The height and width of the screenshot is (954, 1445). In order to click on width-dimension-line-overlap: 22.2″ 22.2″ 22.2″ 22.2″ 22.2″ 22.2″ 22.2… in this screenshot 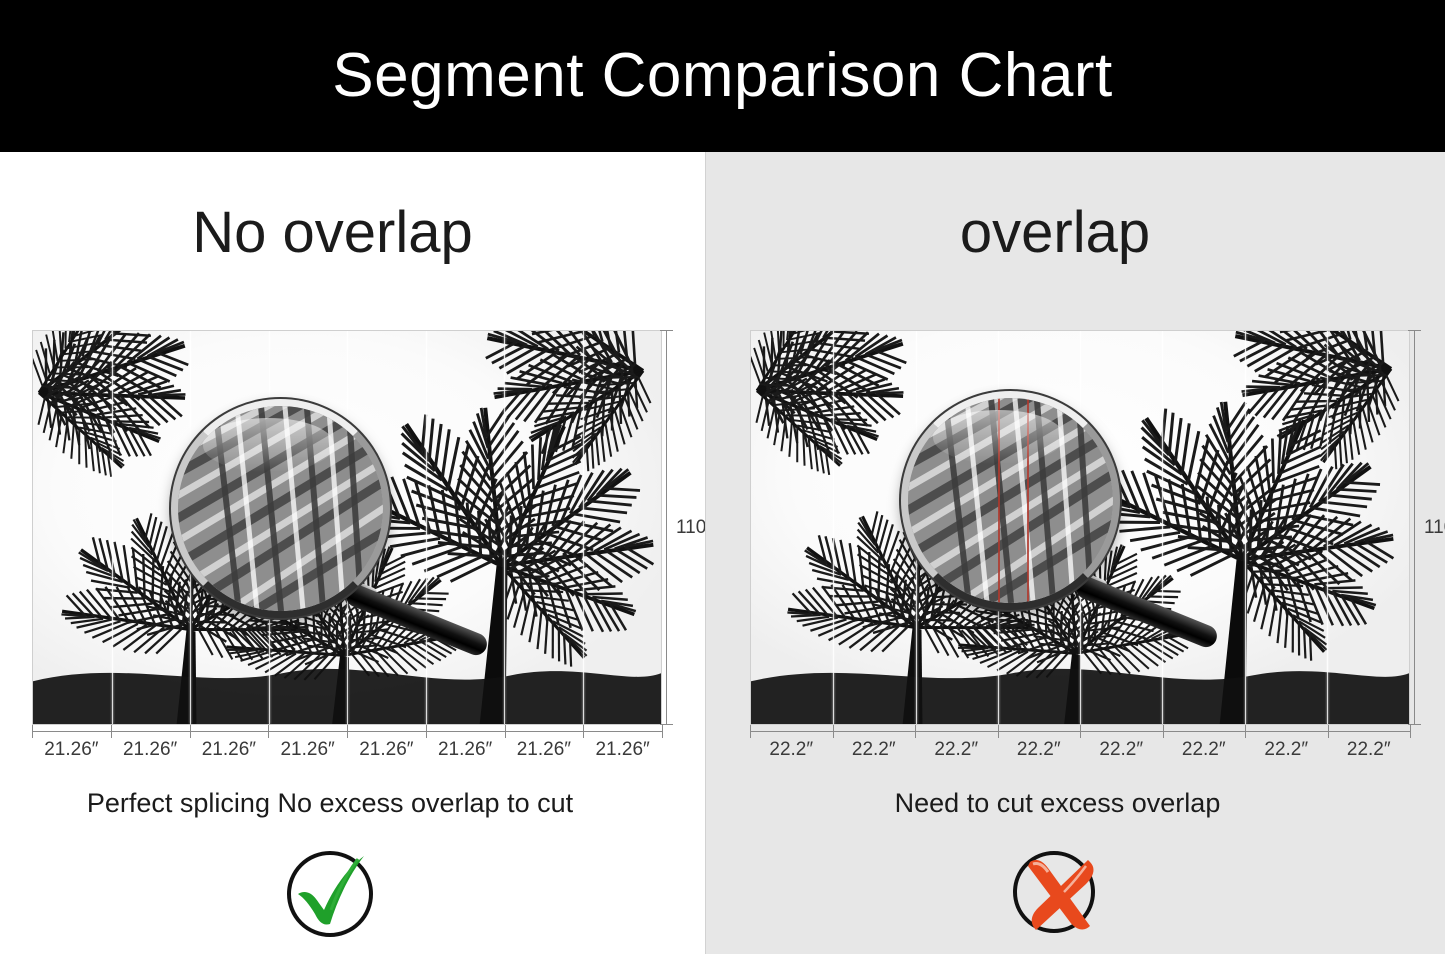, I will do `click(1080, 751)`.